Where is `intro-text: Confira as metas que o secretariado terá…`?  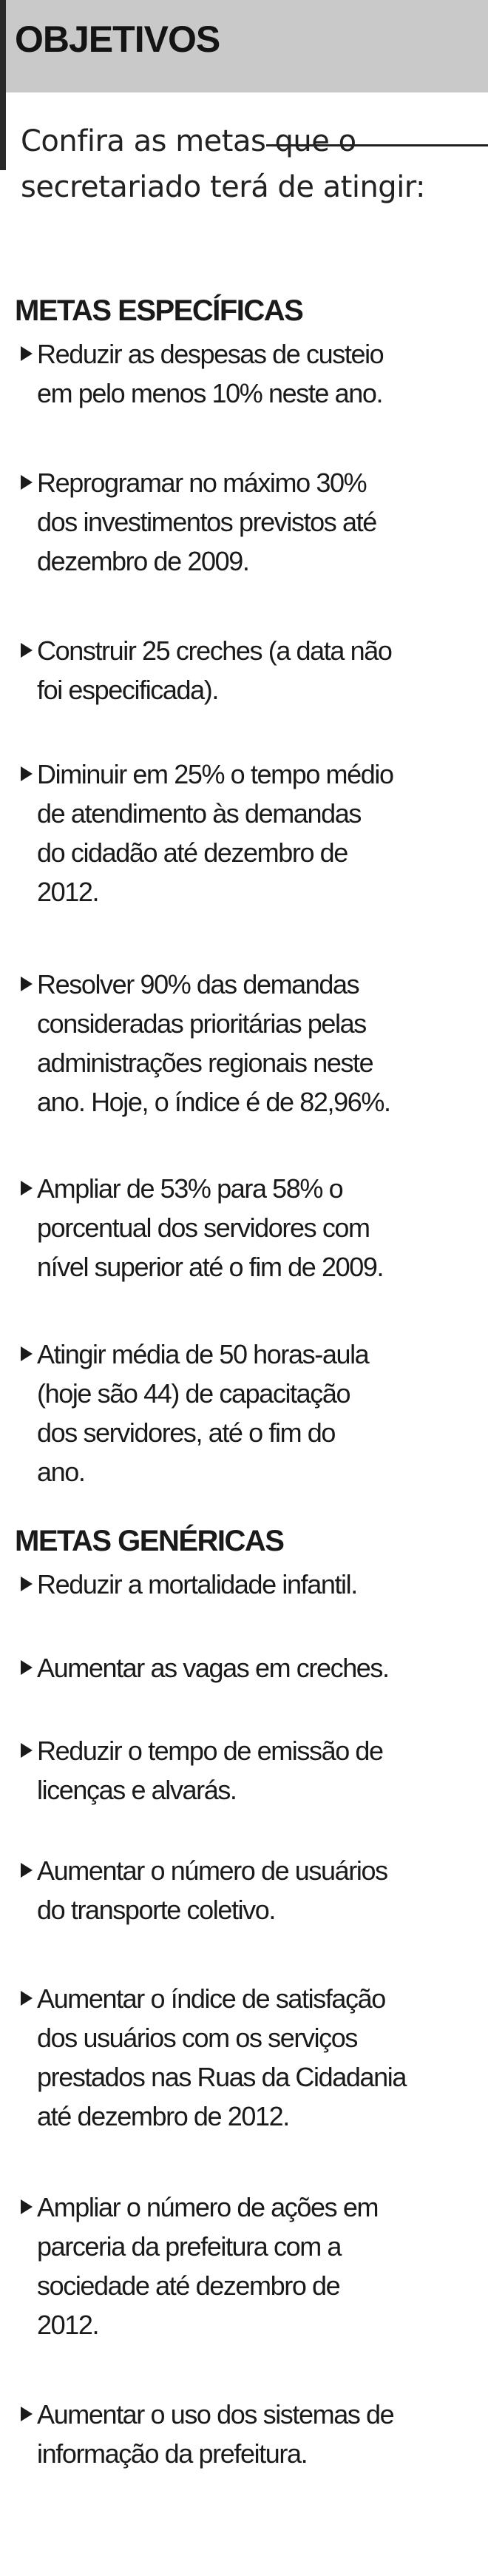 intro-text: Confira as metas que o secretariado terá… is located at coordinates (223, 164).